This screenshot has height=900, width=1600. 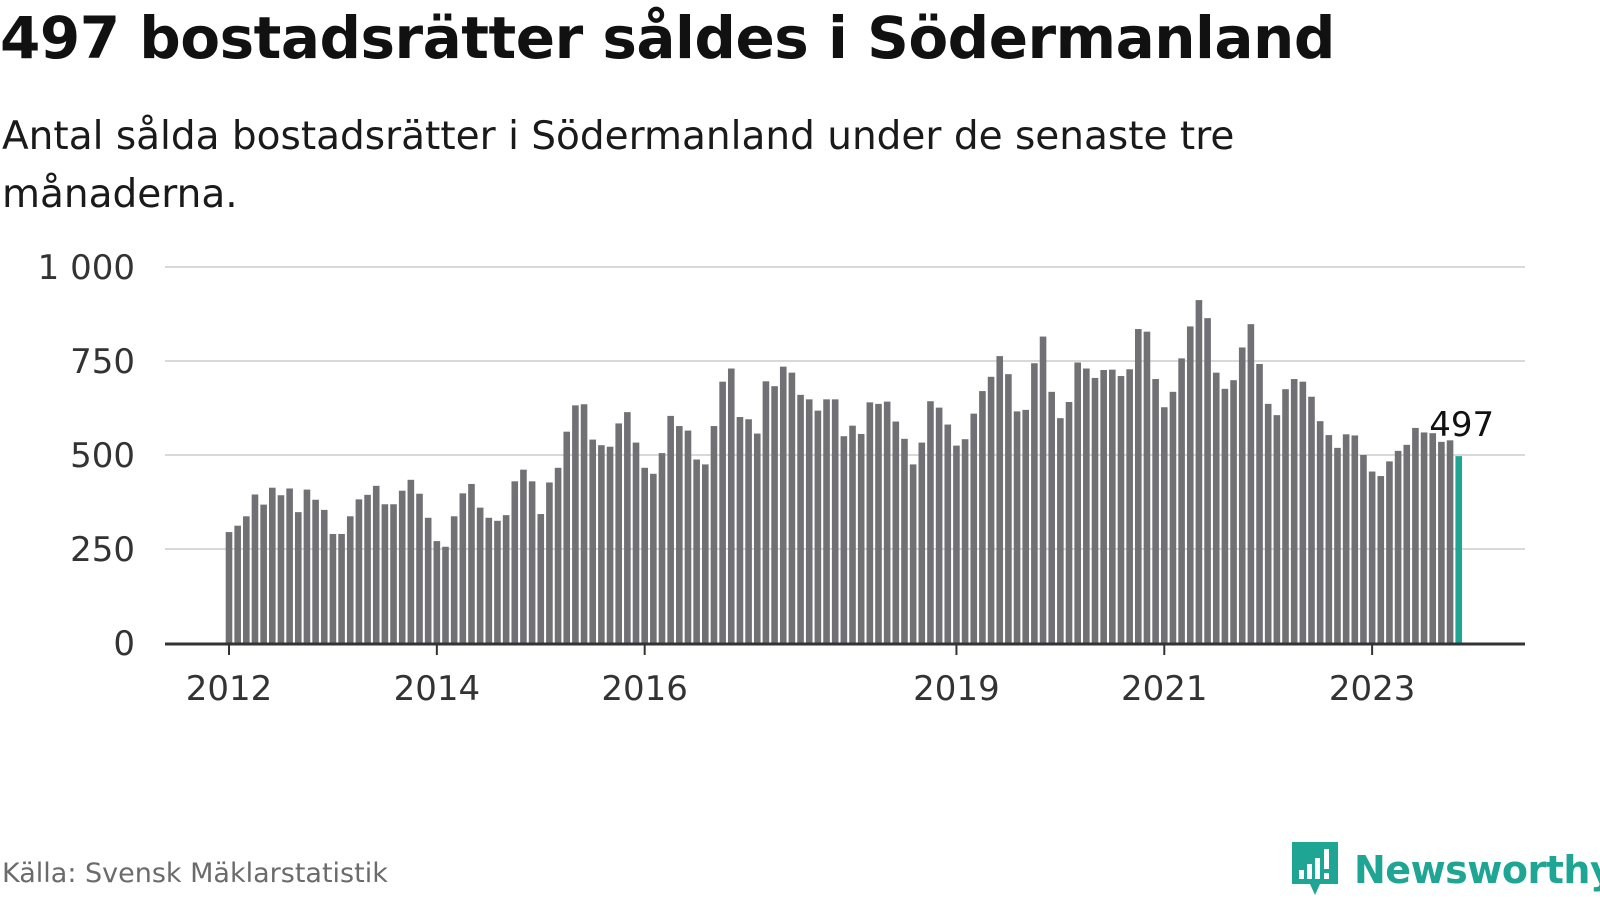 I want to click on source-note: Källa: Svensk Mäklarstatistik, so click(x=195, y=873).